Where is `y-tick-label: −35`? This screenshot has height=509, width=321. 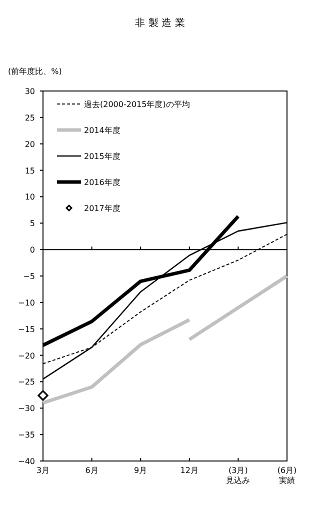
y-tick-label: −35 is located at coordinates (26, 435).